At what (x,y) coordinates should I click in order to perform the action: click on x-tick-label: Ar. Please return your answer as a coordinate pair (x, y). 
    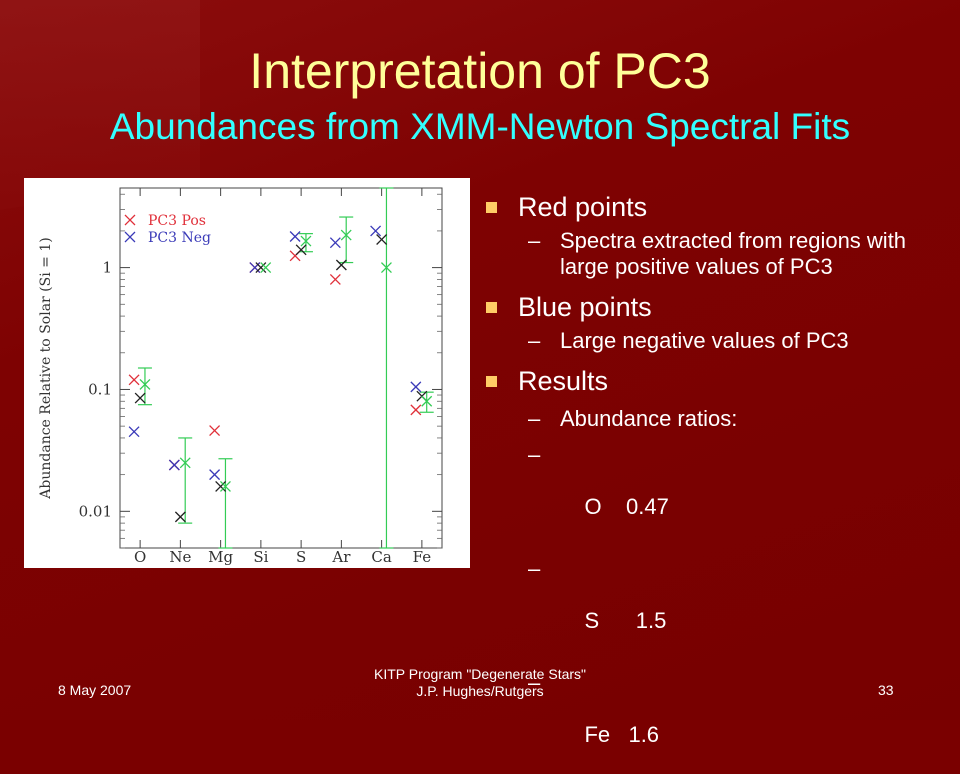
    Looking at the image, I should click on (341, 557).